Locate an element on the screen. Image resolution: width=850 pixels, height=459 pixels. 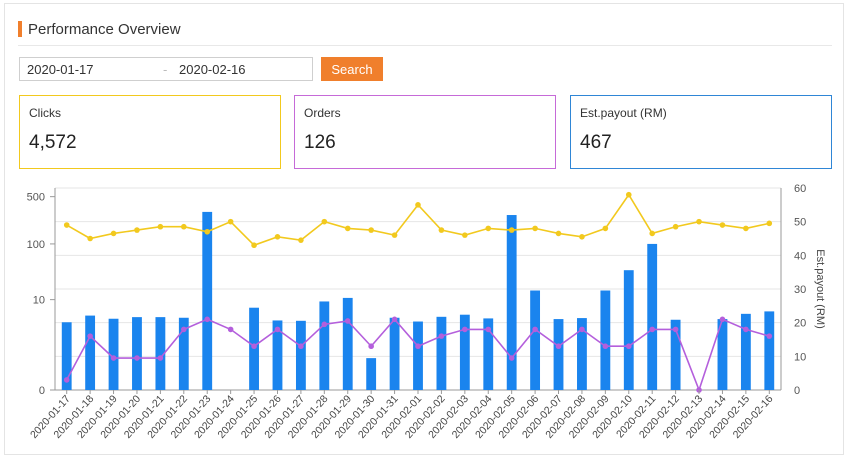
clicks-value: 4,572 is located at coordinates (53, 142).